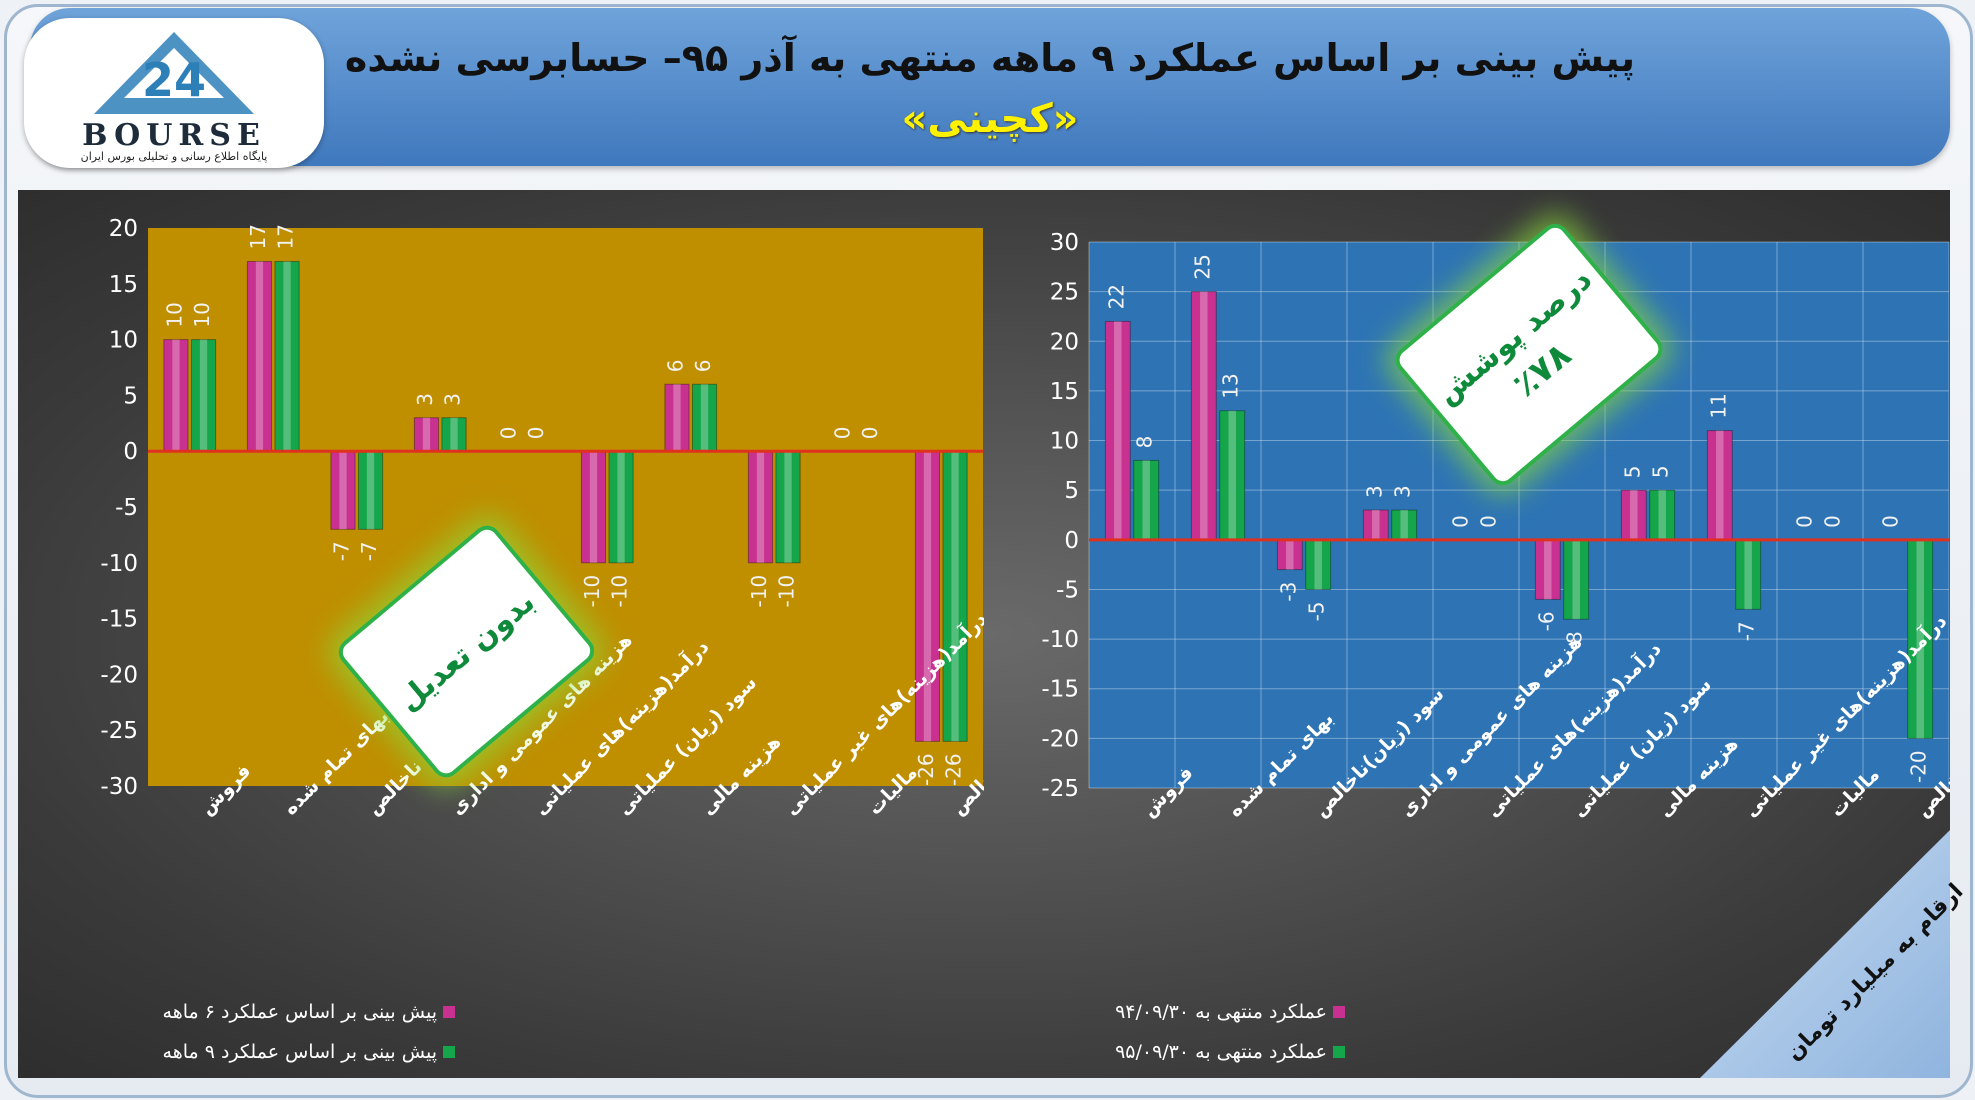 This screenshot has height=1100, width=1975. What do you see at coordinates (990, 119) in the screenshot?
I see `company-name: «کچینی»` at bounding box center [990, 119].